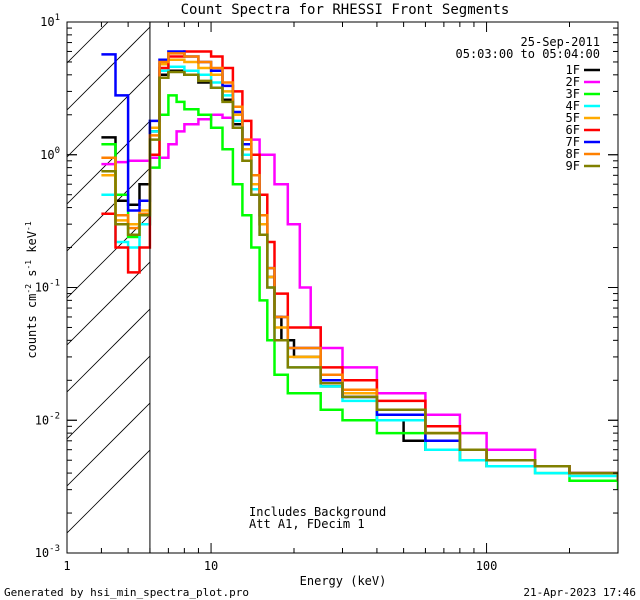 Image resolution: width=640 pixels, height=600 pixels. Describe the element at coordinates (573, 142) in the screenshot. I see `legend-label-7f: 7F` at that location.